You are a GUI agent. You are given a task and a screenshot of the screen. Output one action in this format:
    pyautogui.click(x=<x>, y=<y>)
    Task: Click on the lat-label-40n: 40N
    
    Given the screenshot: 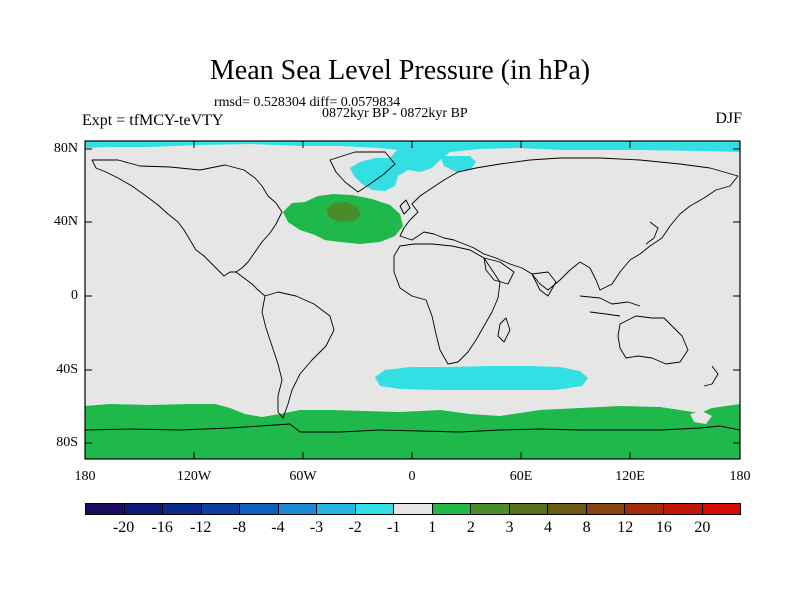 What is the action you would take?
    pyautogui.click(x=65, y=221)
    